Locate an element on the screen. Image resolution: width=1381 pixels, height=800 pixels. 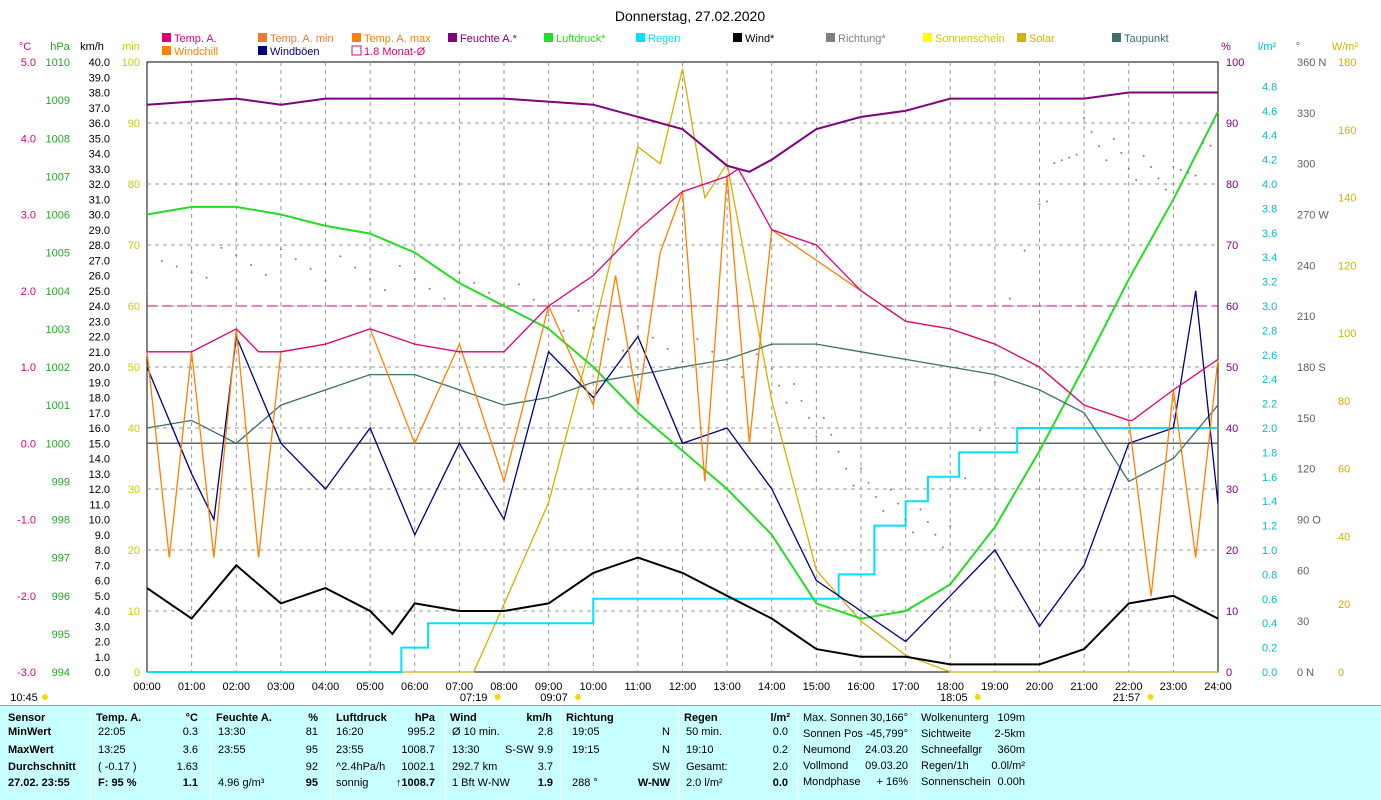
sun-tick: 70 is located at coordinates (134, 246).